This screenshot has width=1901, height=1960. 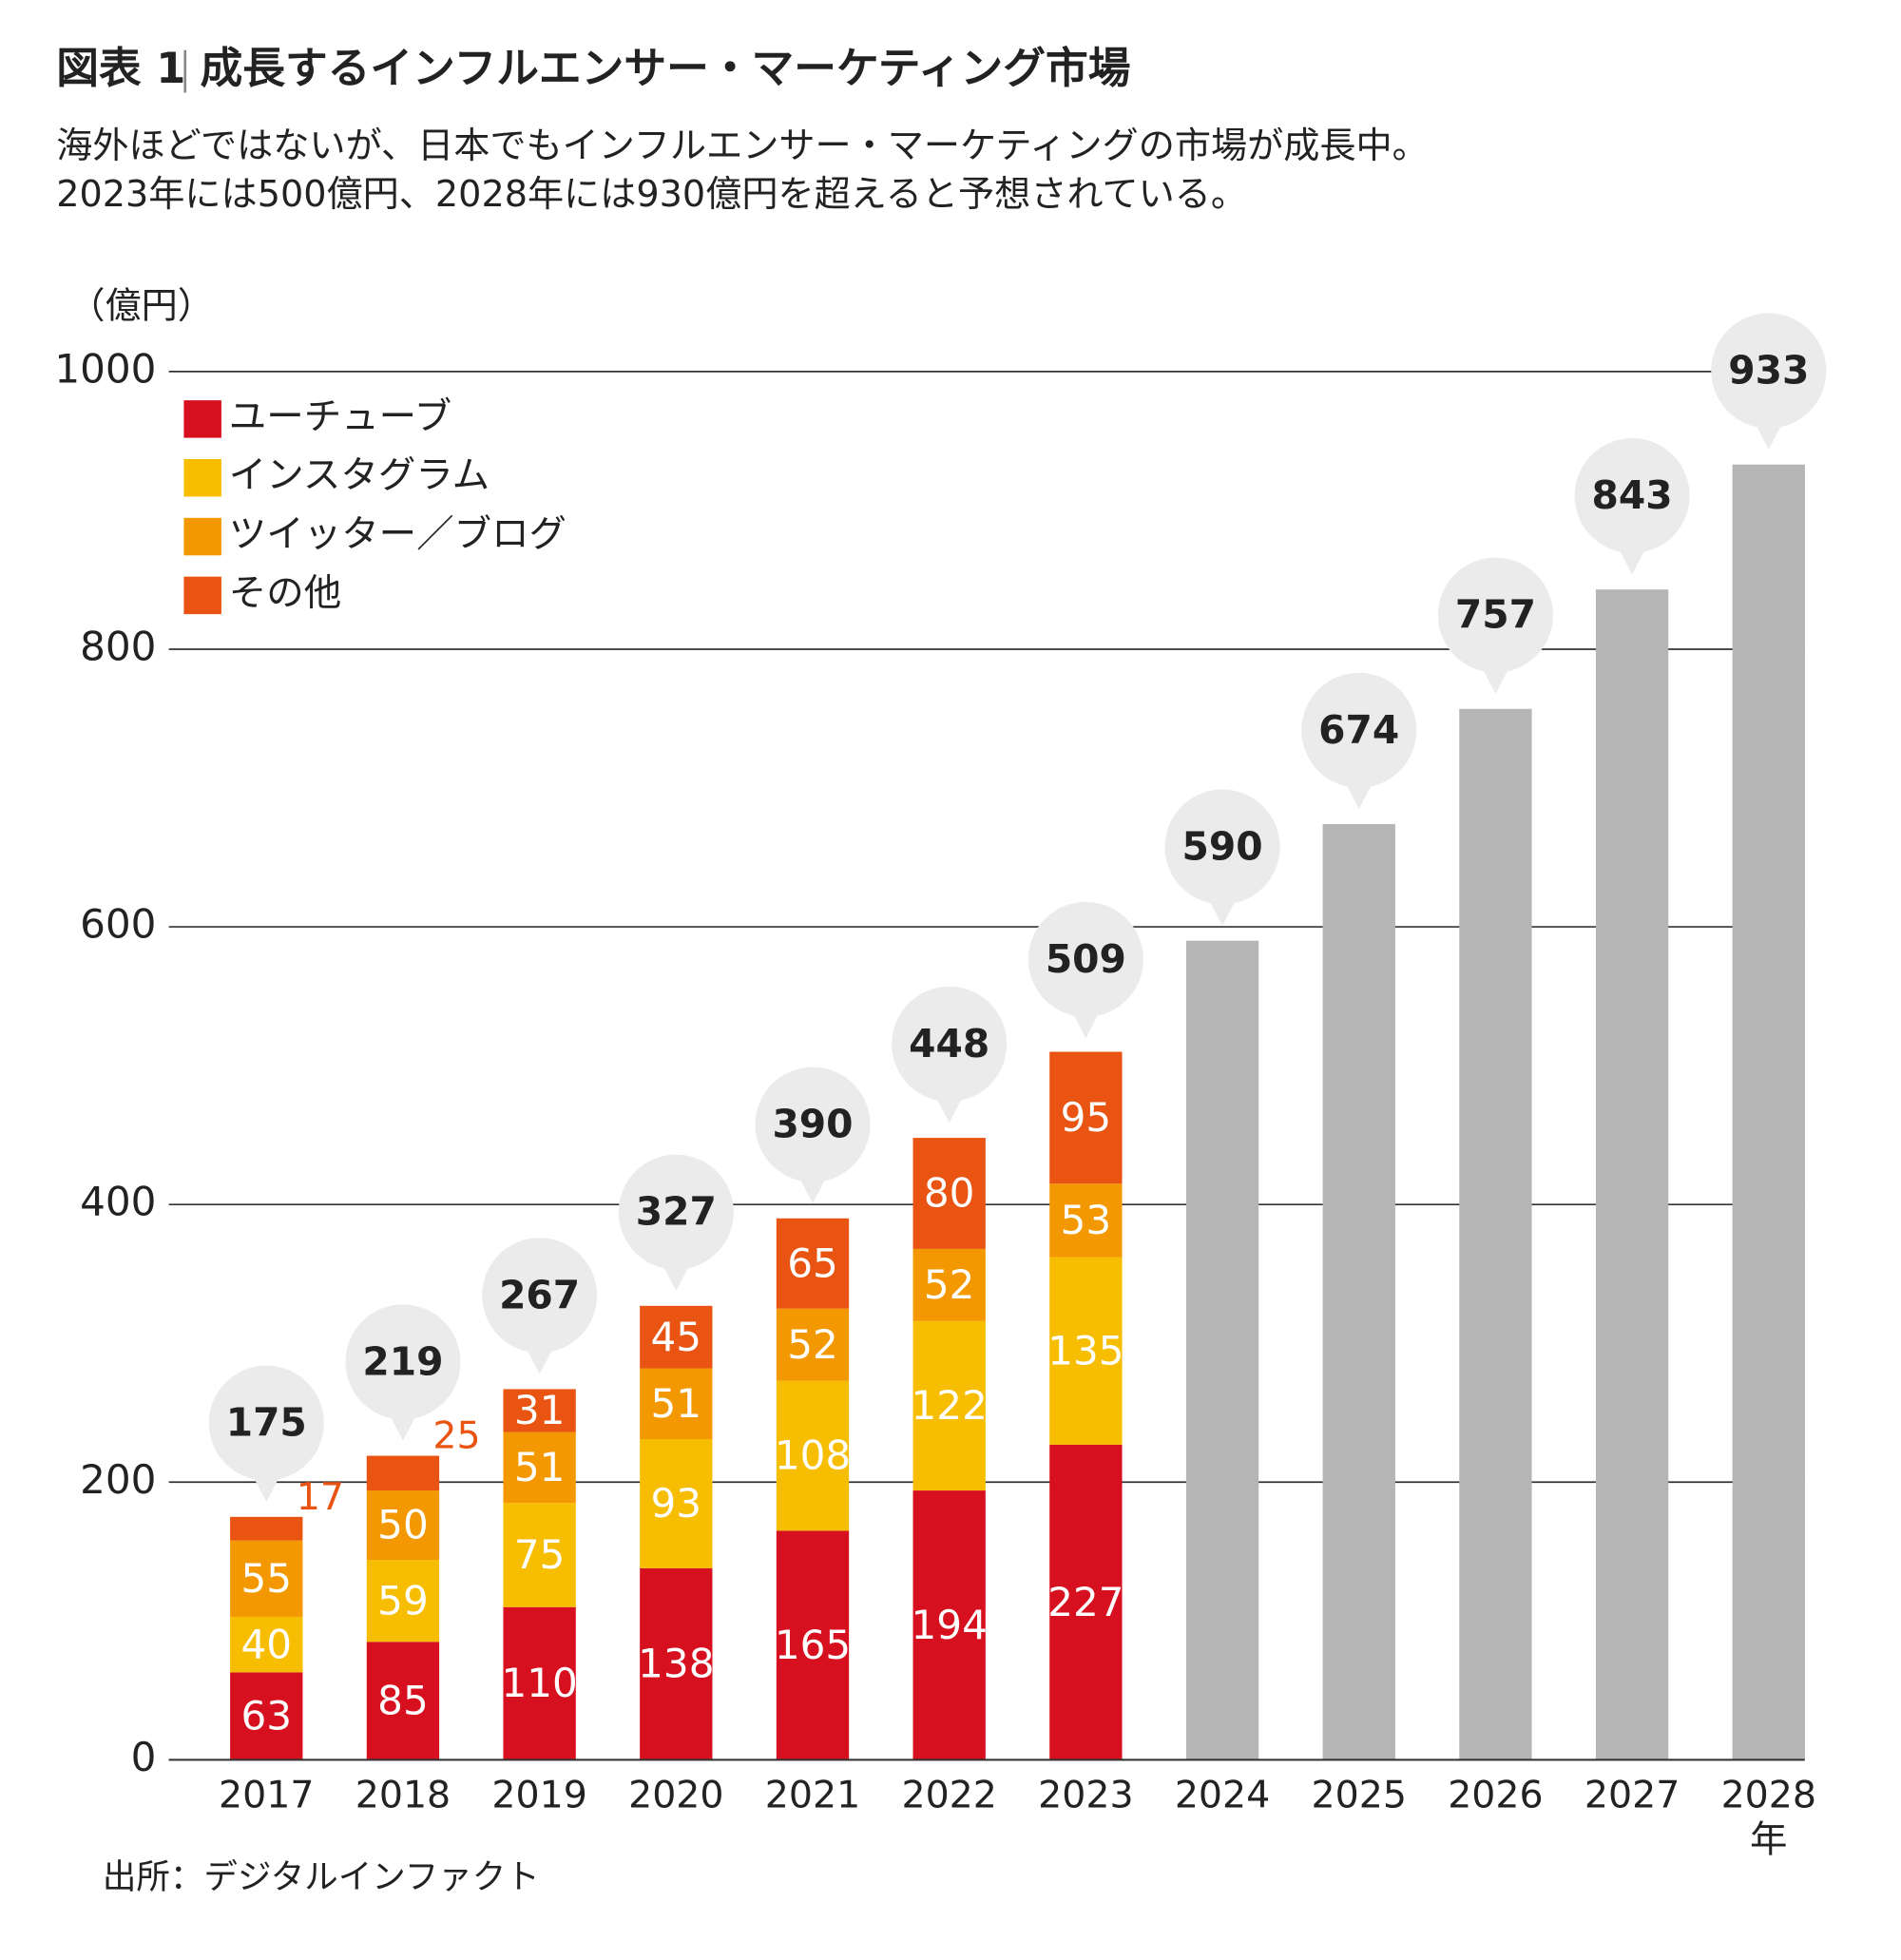 What do you see at coordinates (144, 1757) in the screenshot?
I see `y-tick-label: 0` at bounding box center [144, 1757].